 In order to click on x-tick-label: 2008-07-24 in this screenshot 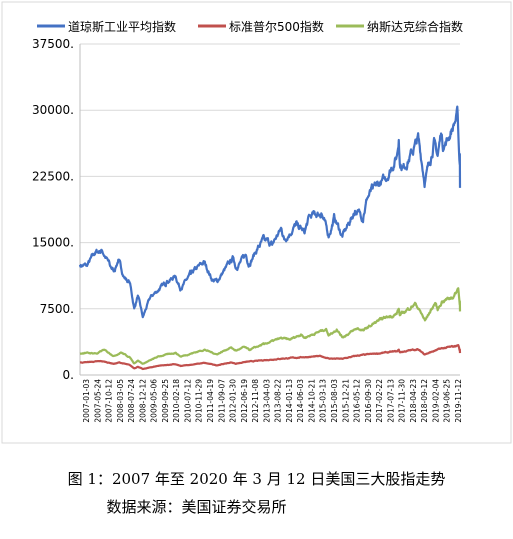, I will do `click(131, 401)`.